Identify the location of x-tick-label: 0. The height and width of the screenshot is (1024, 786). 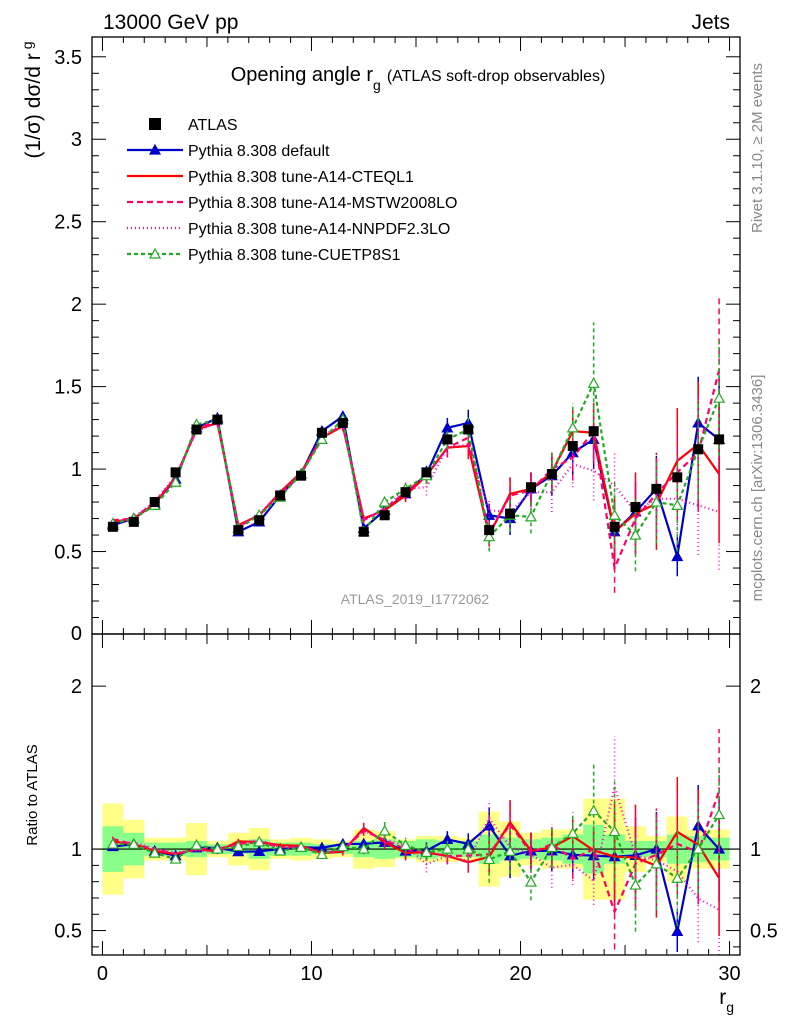
(102, 974).